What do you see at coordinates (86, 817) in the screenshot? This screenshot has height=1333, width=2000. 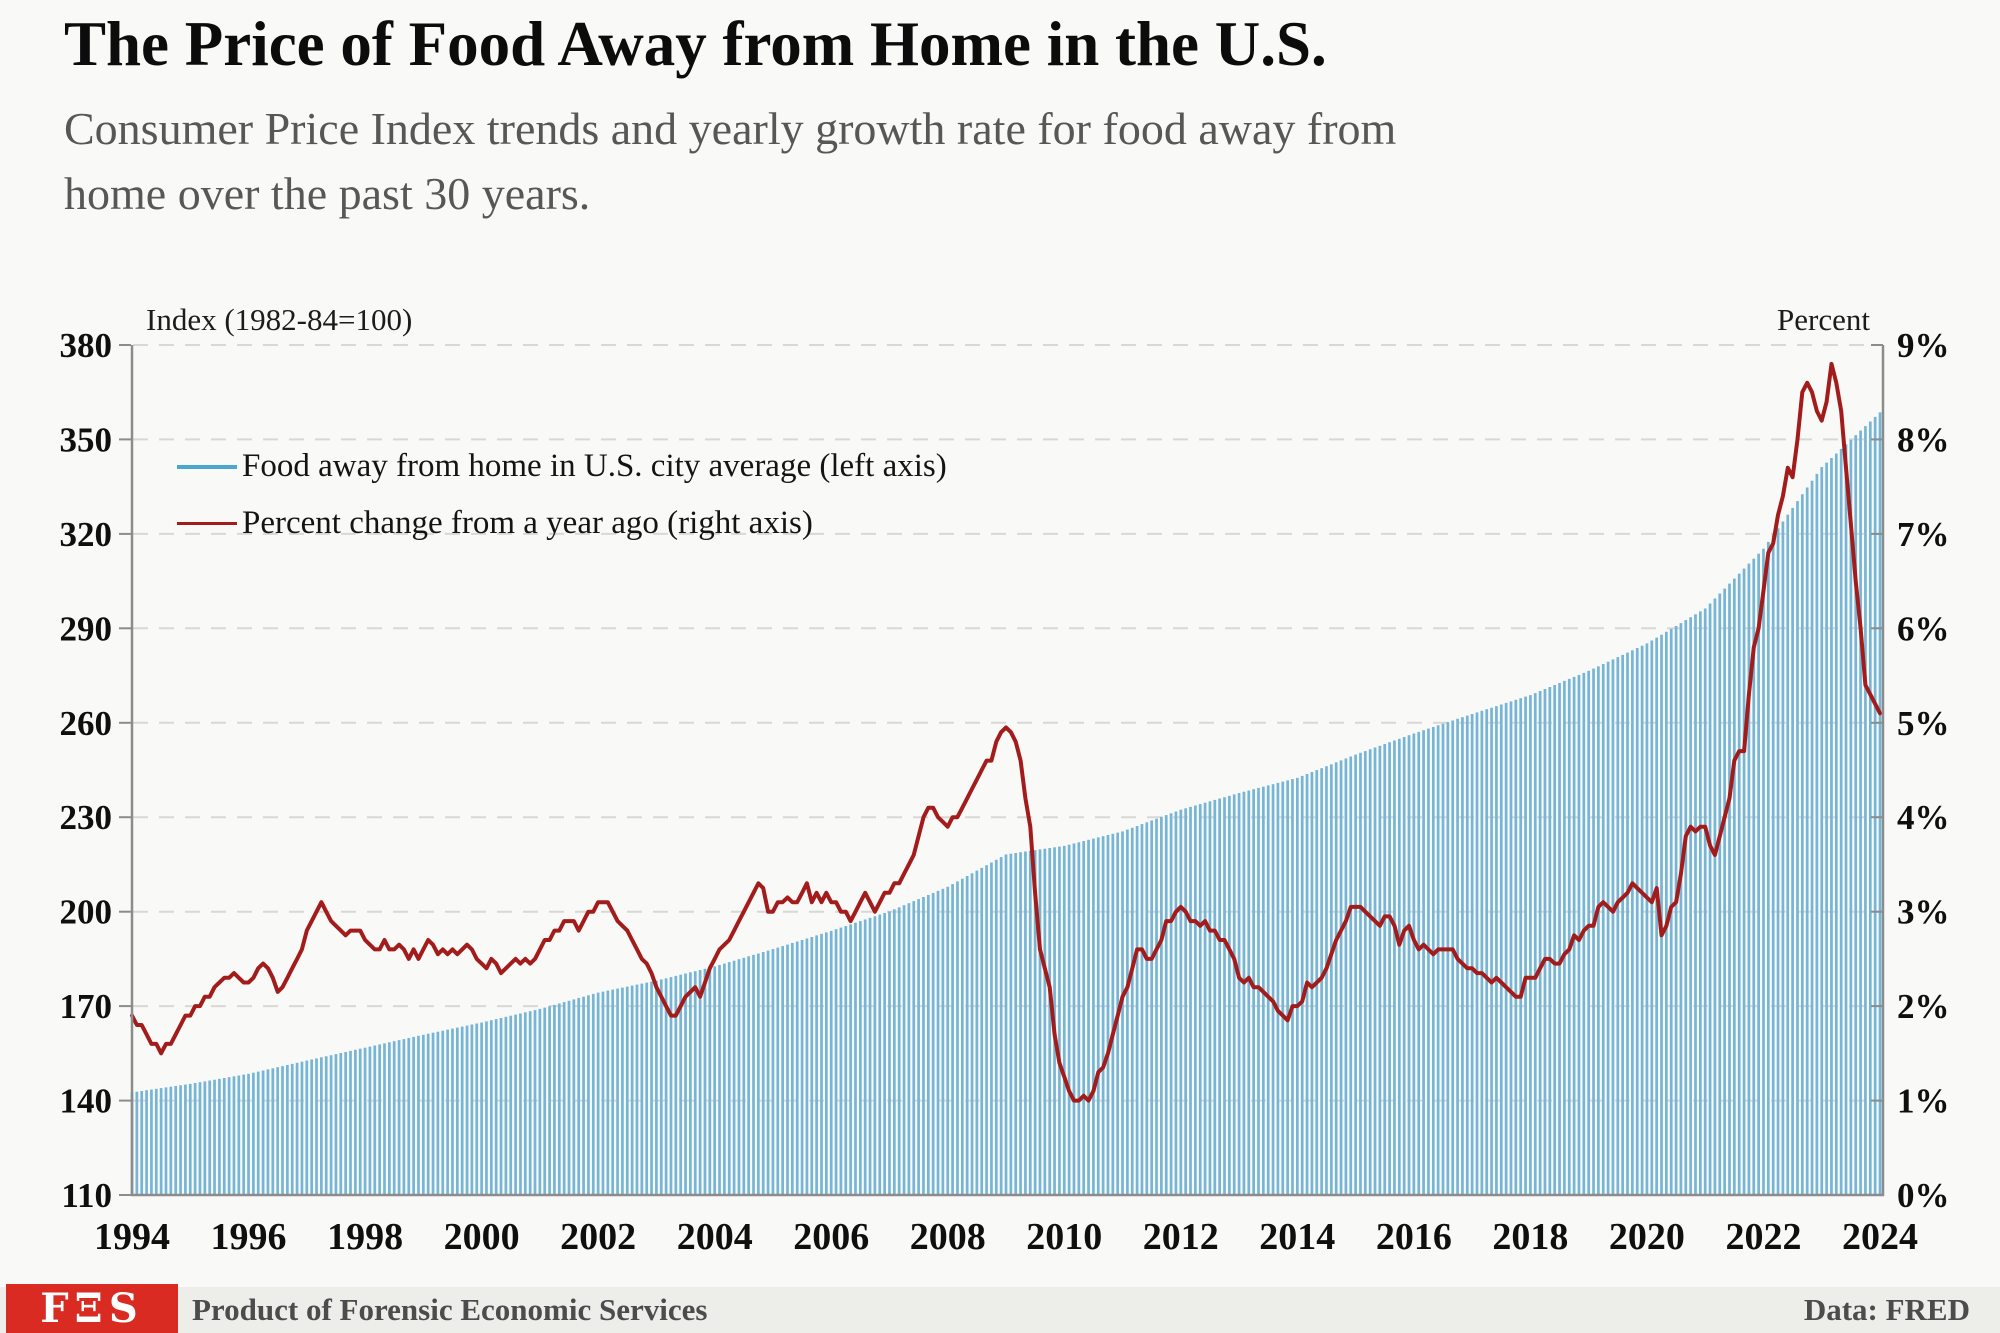 I see `left-tick-label: 230` at bounding box center [86, 817].